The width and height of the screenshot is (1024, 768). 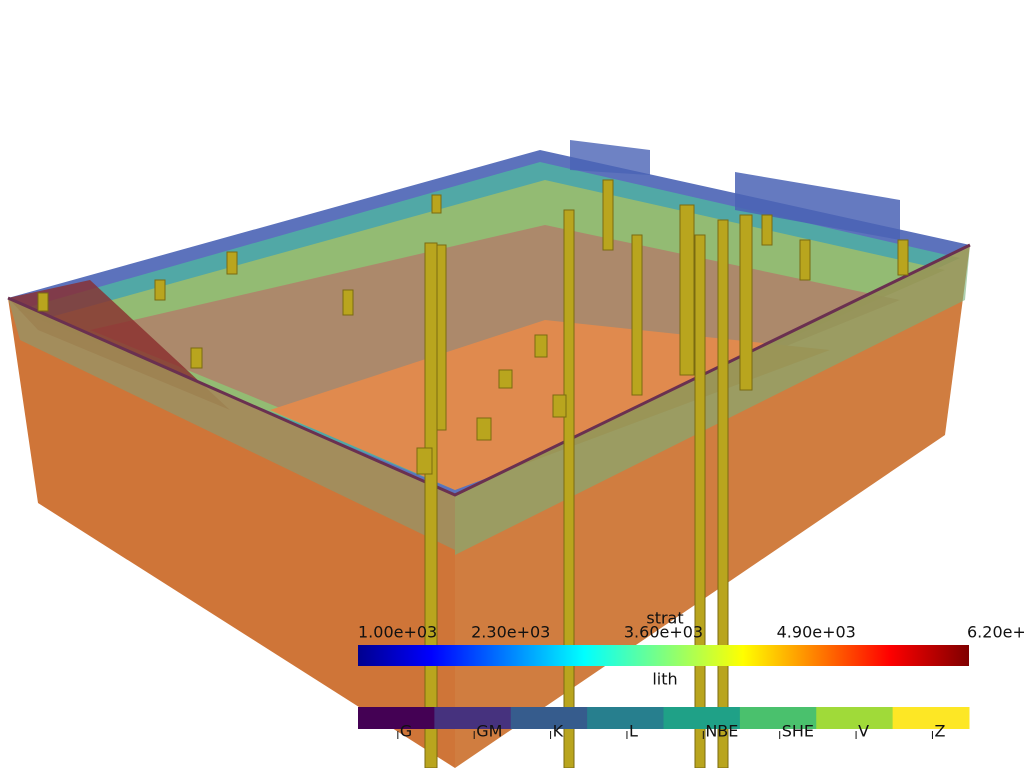 I want to click on front-band, so click(x=231, y=424).